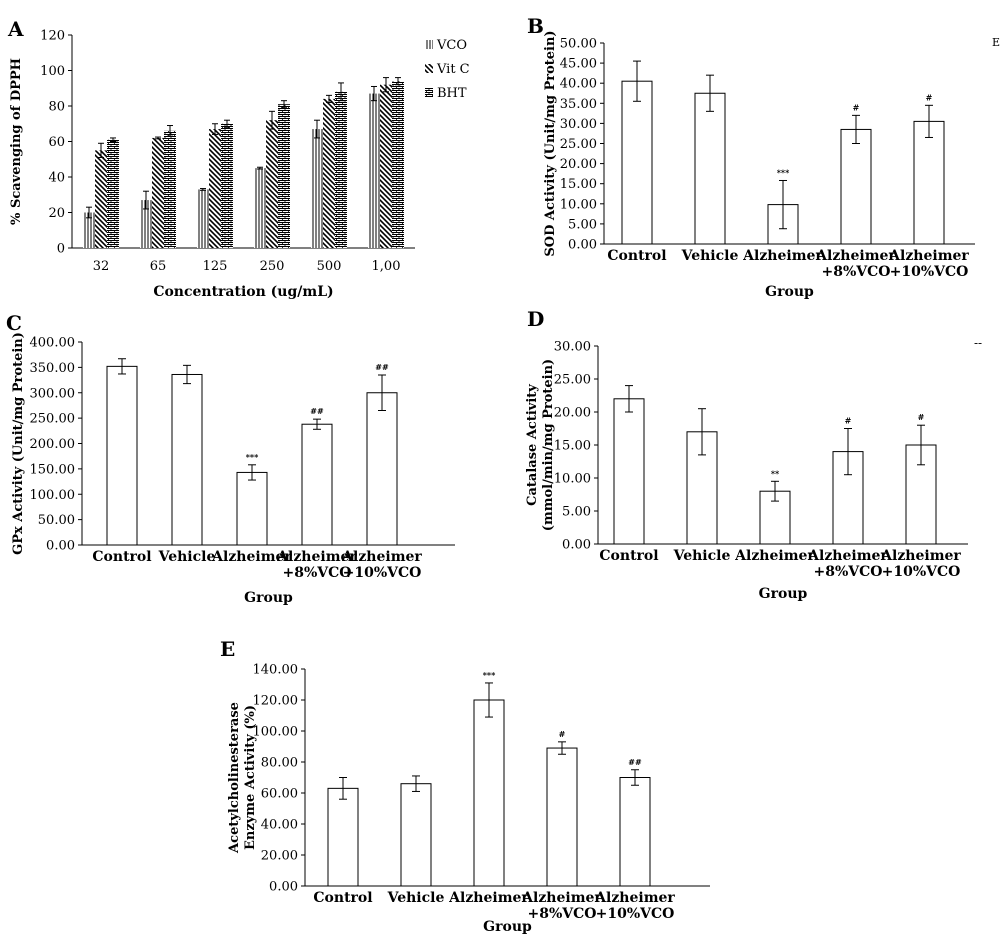 The height and width of the screenshot is (940, 1000). Describe the element at coordinates (279, 794) in the screenshot. I see `y-tick-label: 60.00` at that location.